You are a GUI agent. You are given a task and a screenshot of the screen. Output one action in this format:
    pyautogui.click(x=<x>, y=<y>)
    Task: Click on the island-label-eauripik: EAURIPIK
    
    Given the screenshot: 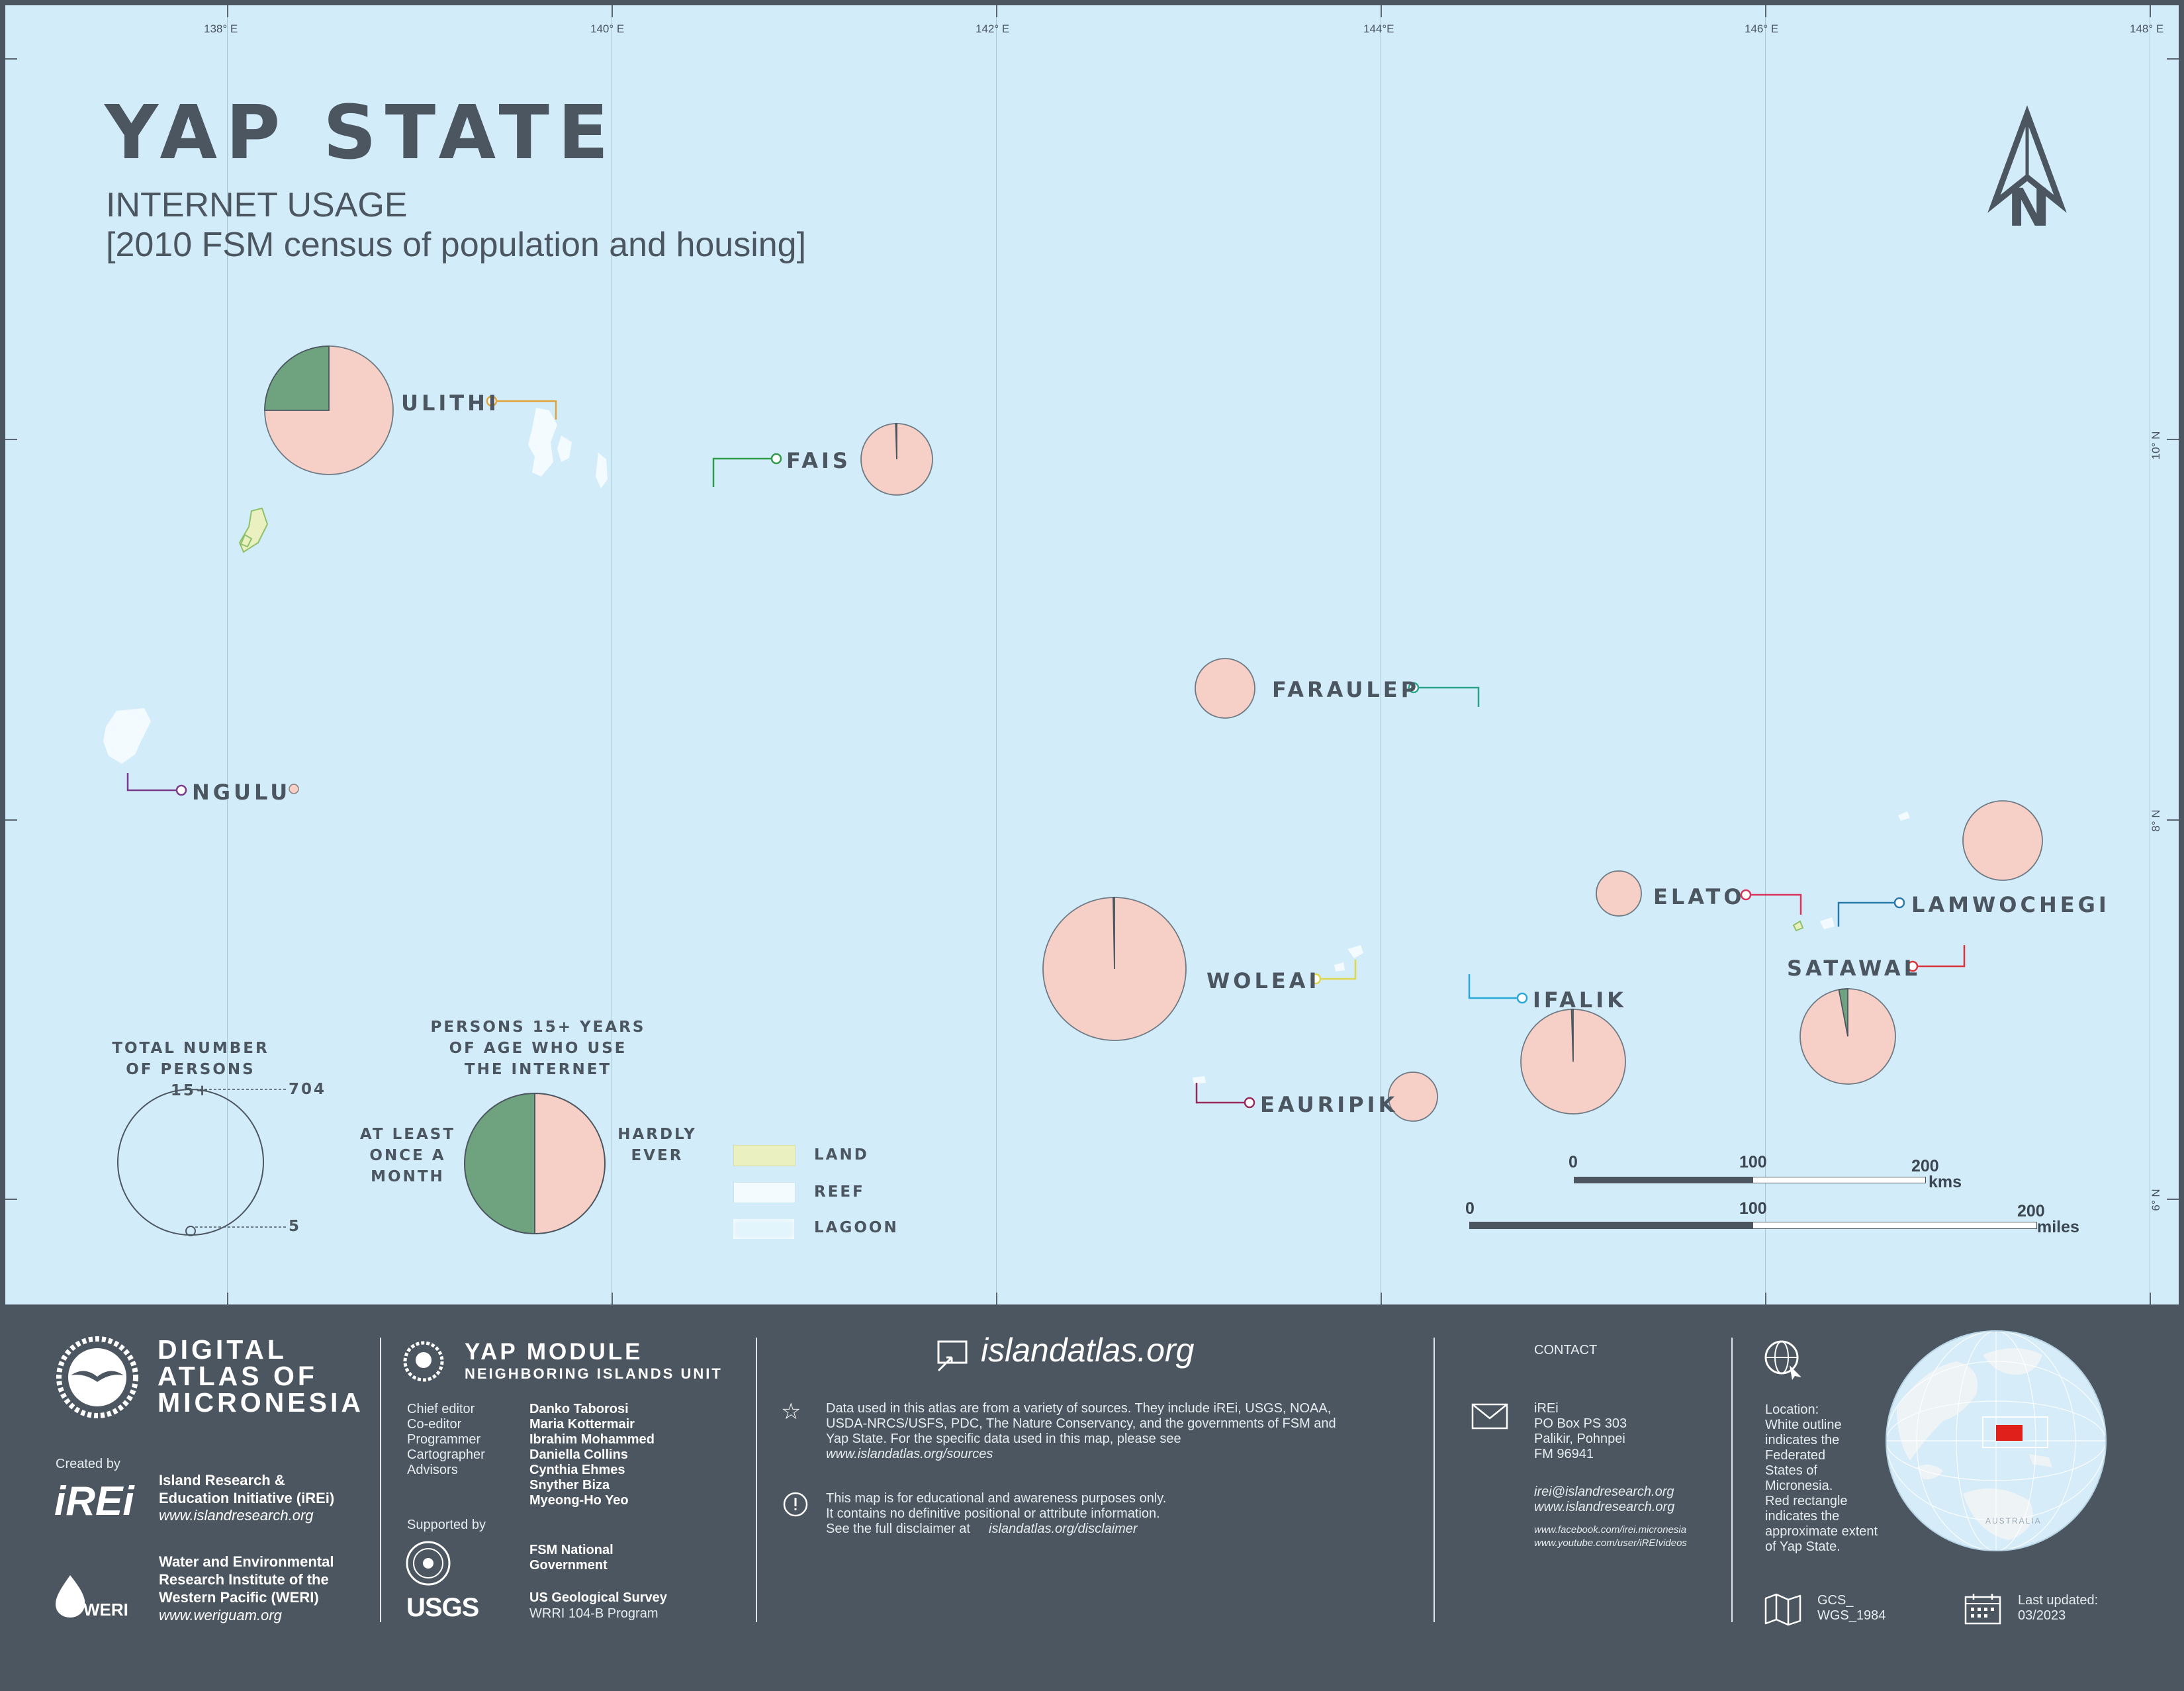 What is the action you would take?
    pyautogui.click(x=1329, y=1104)
    